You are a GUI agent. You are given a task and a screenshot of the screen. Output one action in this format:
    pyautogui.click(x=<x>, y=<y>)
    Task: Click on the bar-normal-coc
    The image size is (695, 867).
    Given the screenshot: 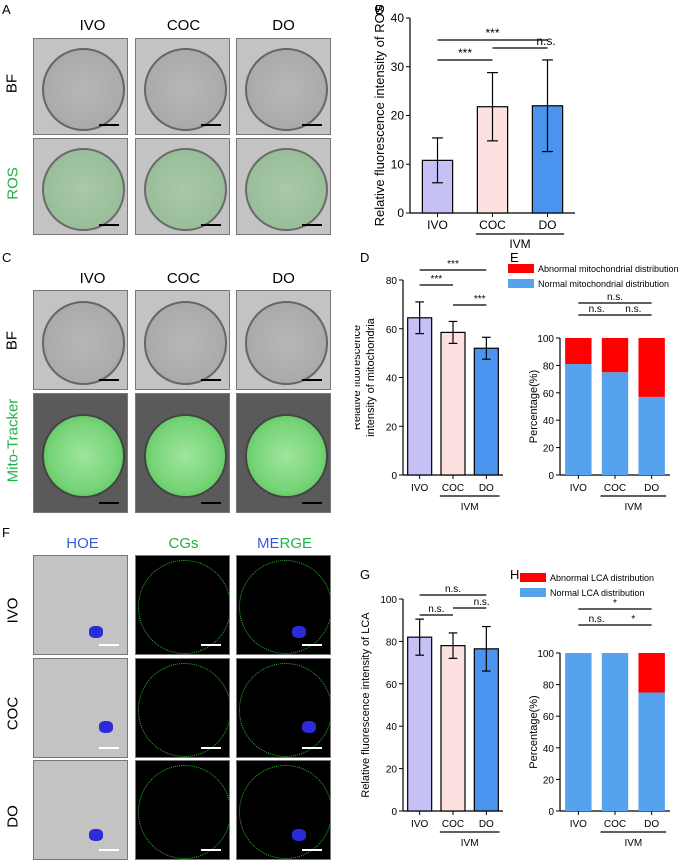 What is the action you would take?
    pyautogui.click(x=615, y=732)
    